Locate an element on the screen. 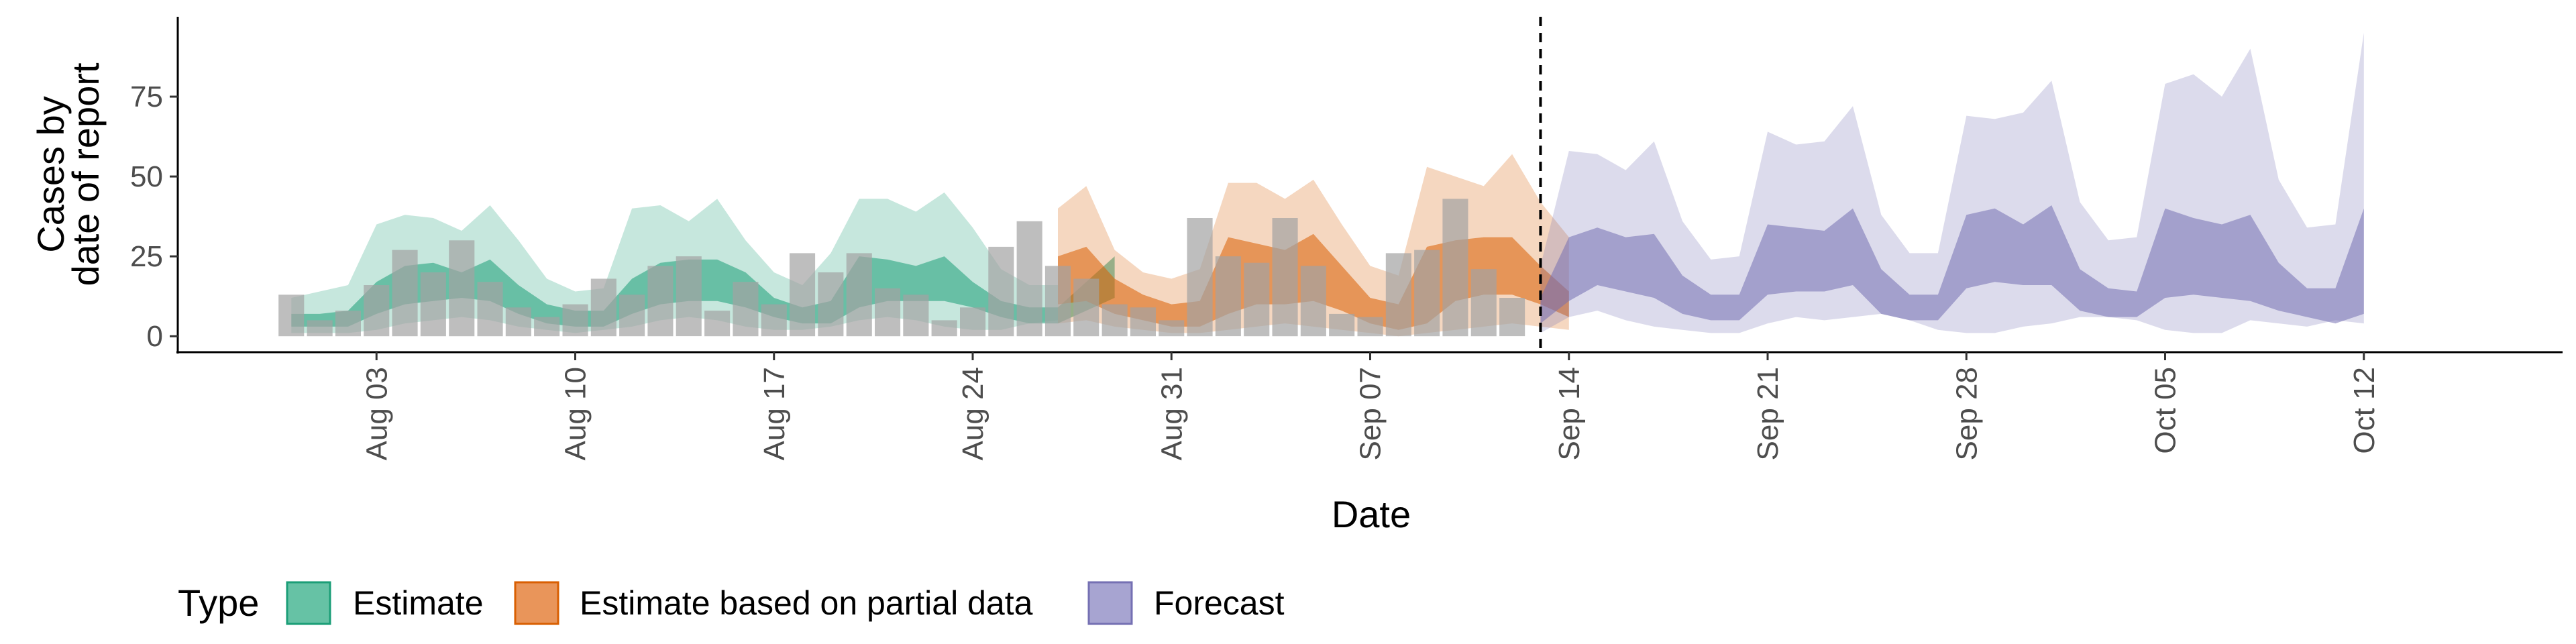 The height and width of the screenshot is (644, 2576). x-tick-label: Aug 17 is located at coordinates (774, 413).